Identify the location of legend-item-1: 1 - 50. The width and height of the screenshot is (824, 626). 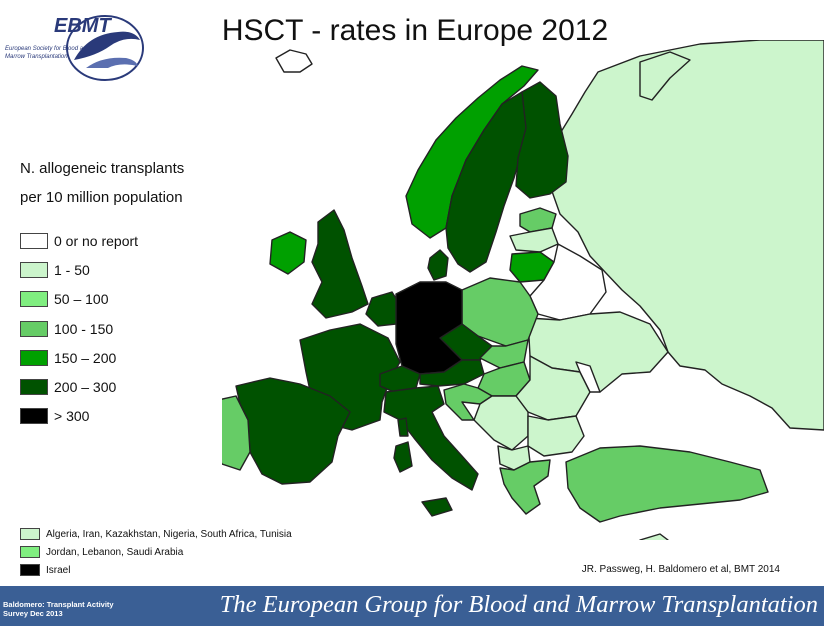
(79, 269).